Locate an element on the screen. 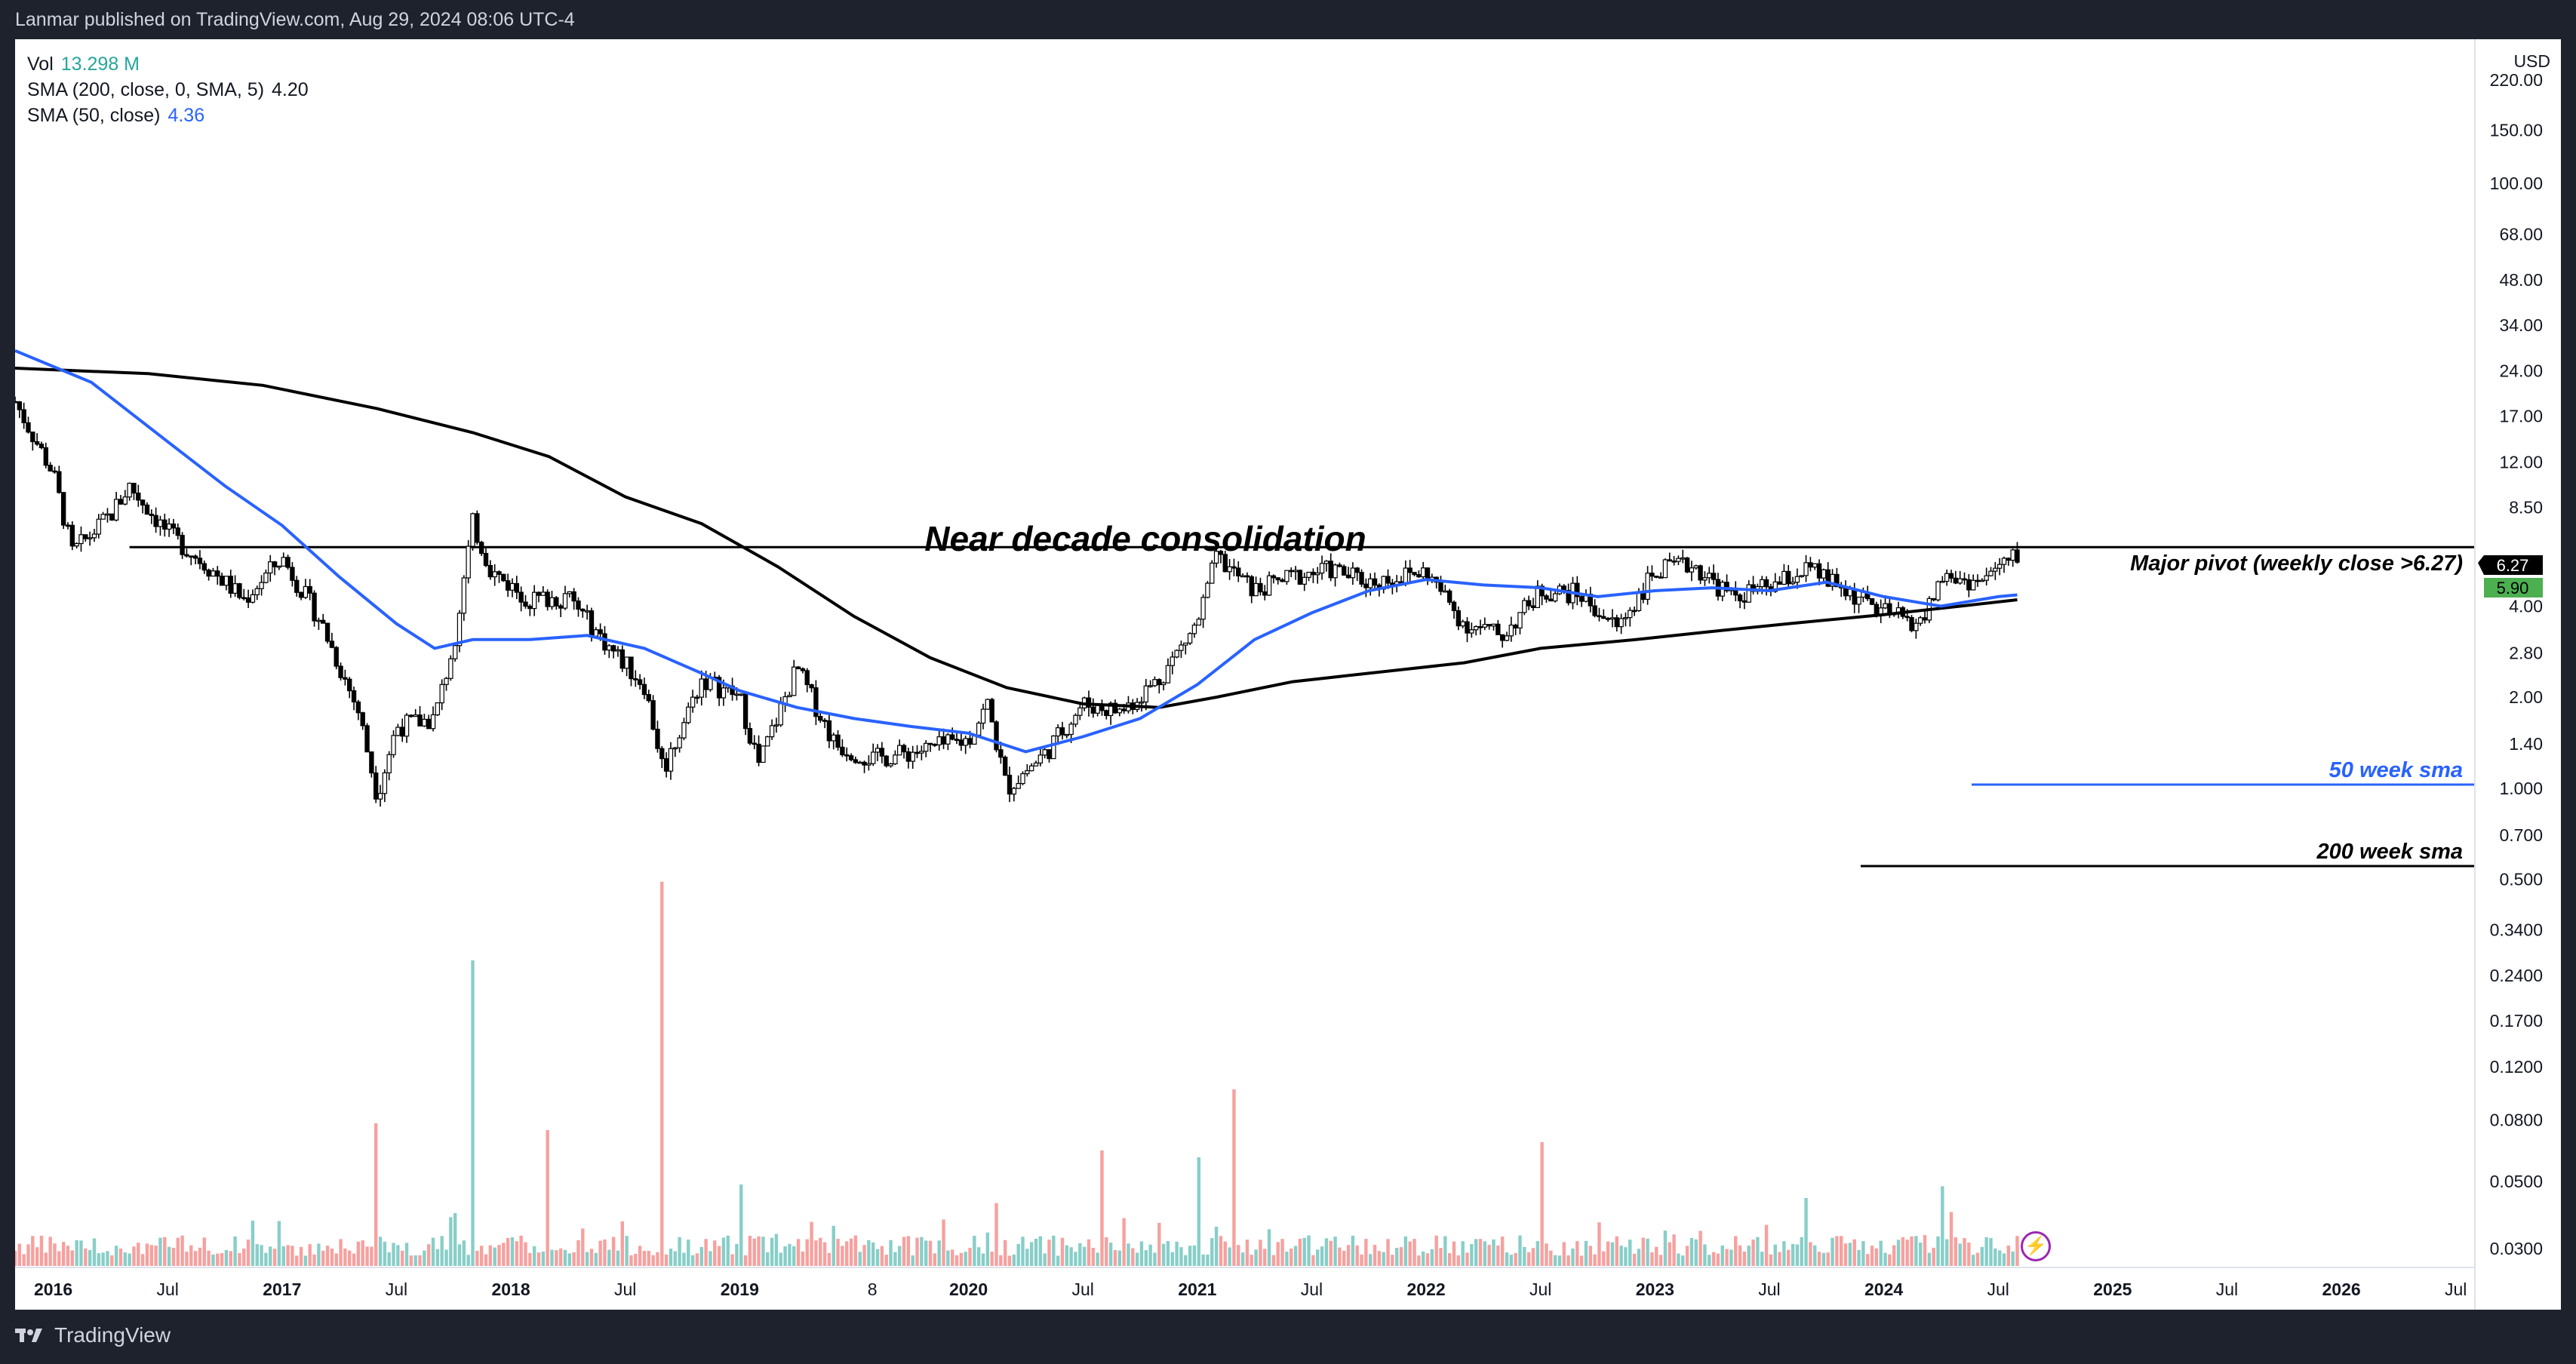 The width and height of the screenshot is (2576, 1364). tradingview-logo-icon is located at coordinates (28, 1335).